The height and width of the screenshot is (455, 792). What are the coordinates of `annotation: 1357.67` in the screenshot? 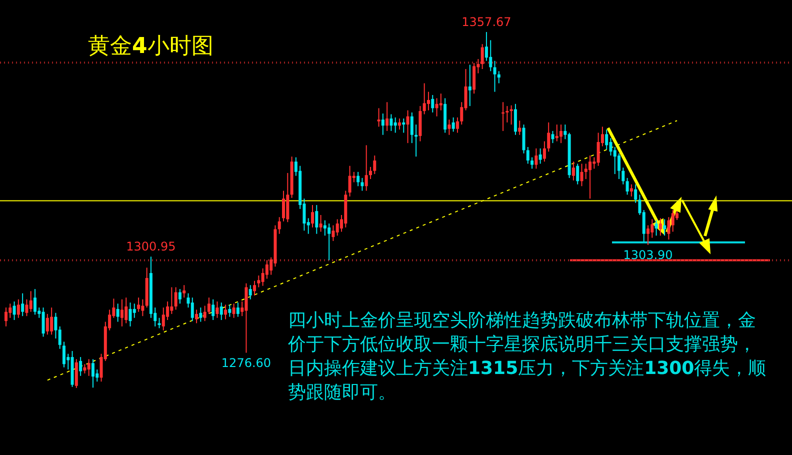 It's located at (487, 22).